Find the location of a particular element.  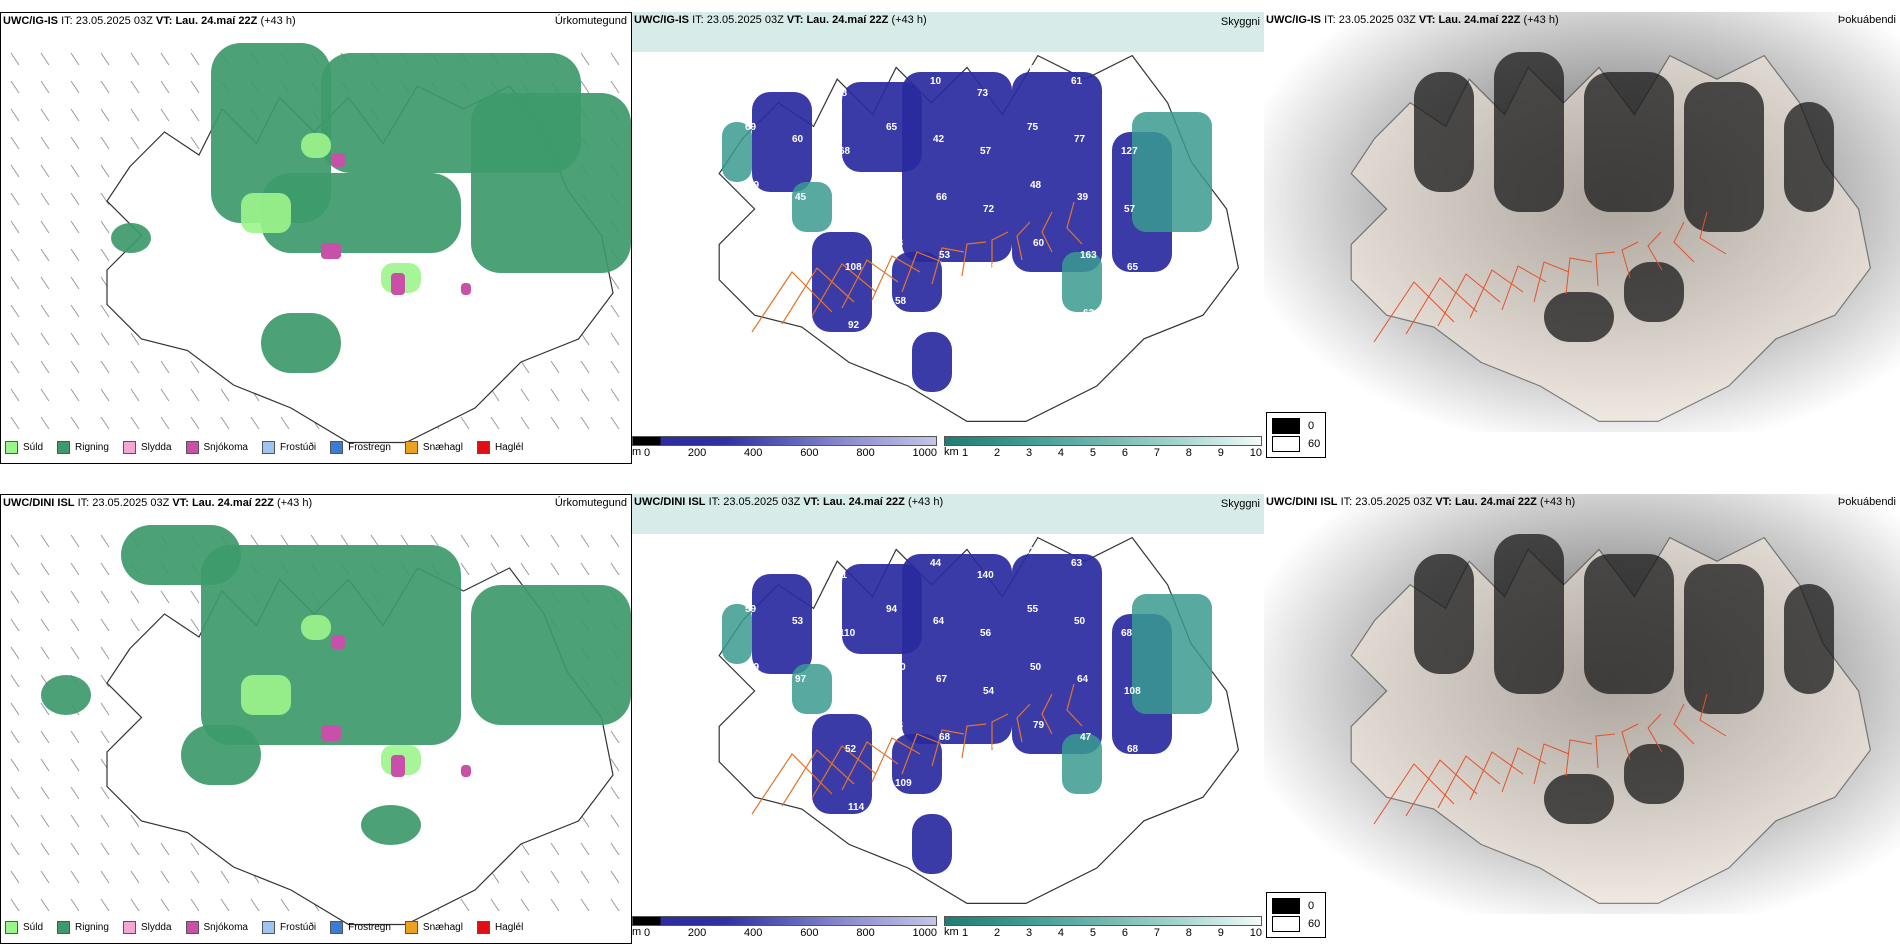

colorbar-tick: 3 is located at coordinates (1029, 933).